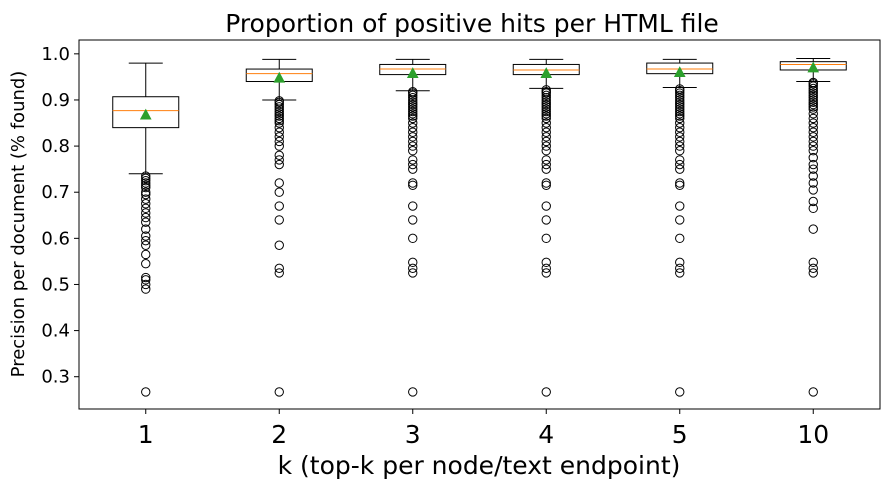 This screenshot has height=490, width=889. I want to click on y-tick-label: 0.9, so click(55, 100).